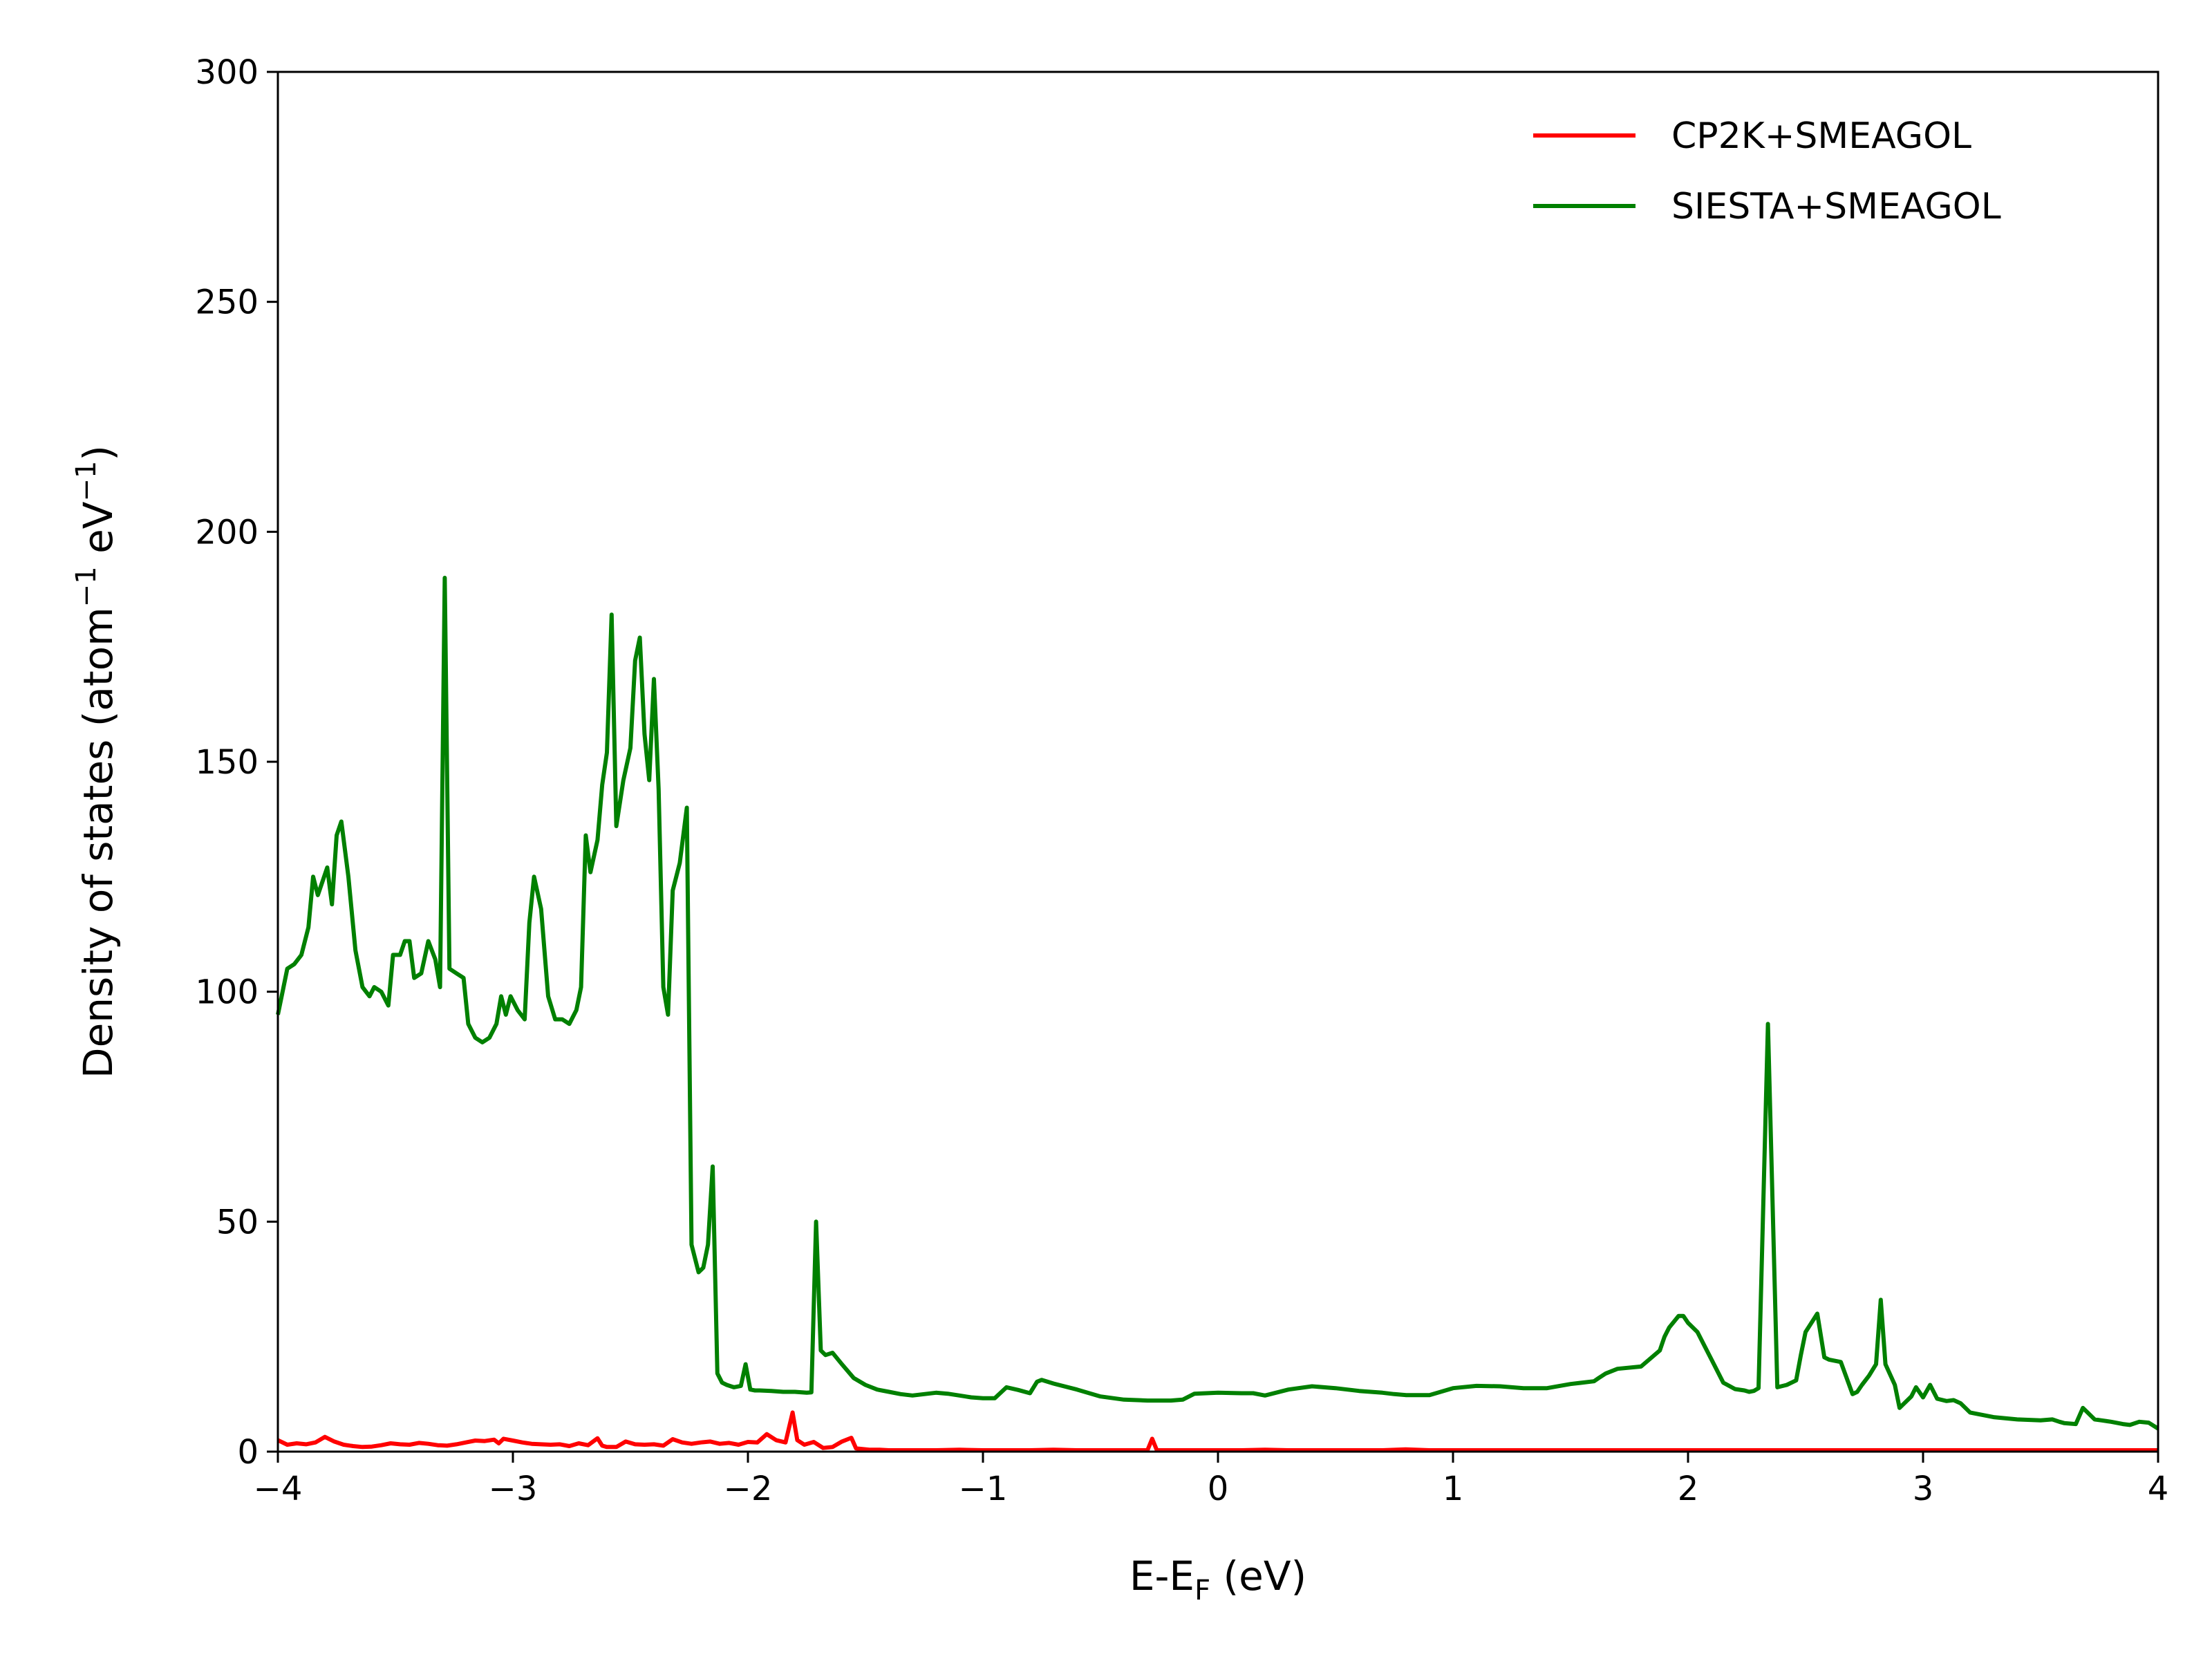 Image resolution: width=2212 pixels, height=1659 pixels. What do you see at coordinates (1258, 1577) in the screenshot?
I see `x-axis-label-tail: (eV)` at bounding box center [1258, 1577].